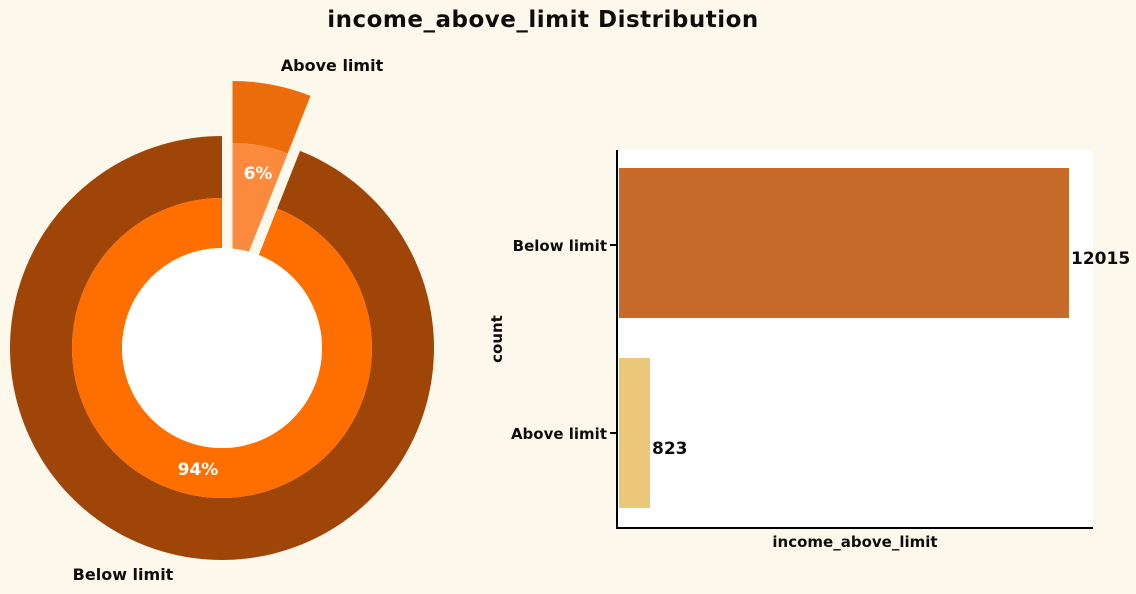 The height and width of the screenshot is (594, 1136). Describe the element at coordinates (613, 245) in the screenshot. I see `y-tick-below-limit` at that location.